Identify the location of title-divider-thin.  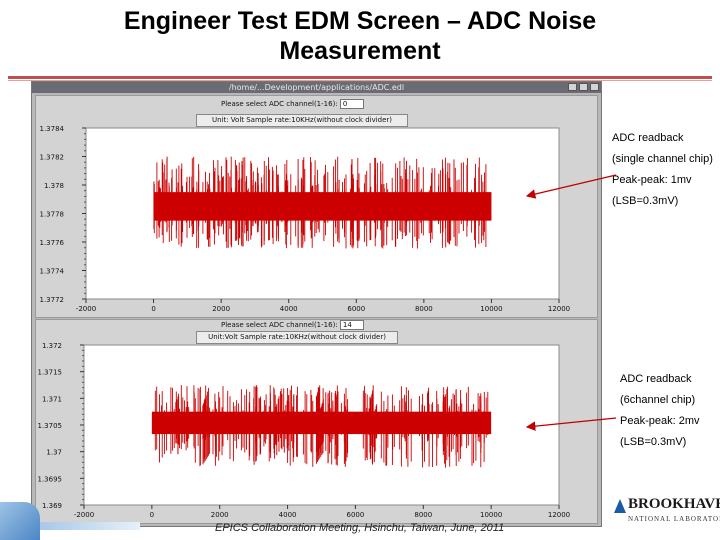
(360, 80).